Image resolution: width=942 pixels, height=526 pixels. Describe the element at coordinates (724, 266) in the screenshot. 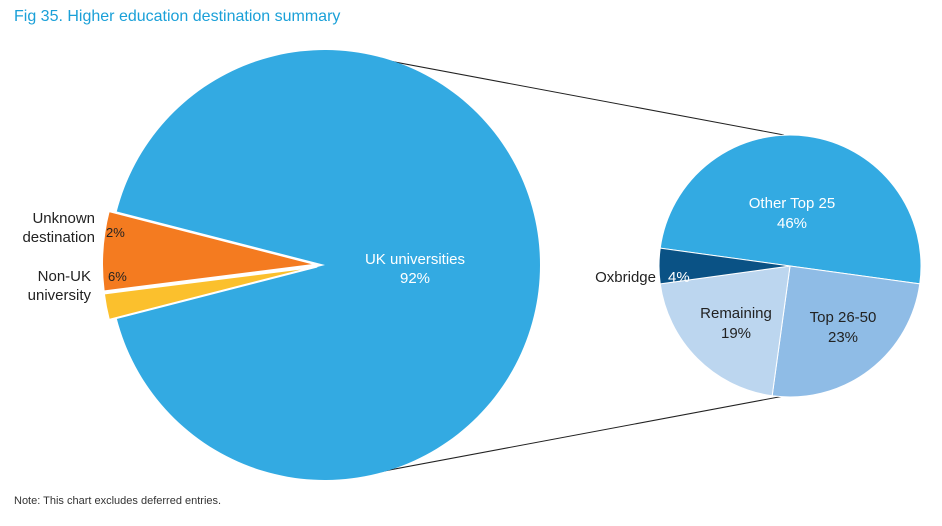

I see `pie-slice-oxbridge` at that location.